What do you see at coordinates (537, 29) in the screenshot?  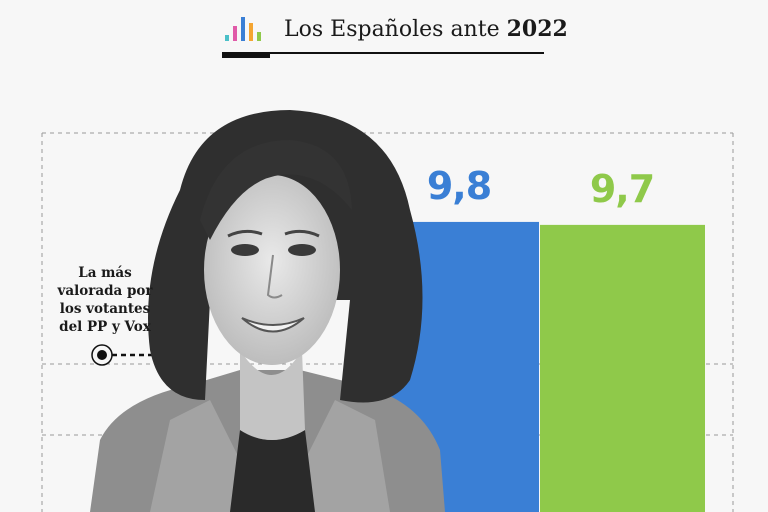 I see `title-year: 2022` at bounding box center [537, 29].